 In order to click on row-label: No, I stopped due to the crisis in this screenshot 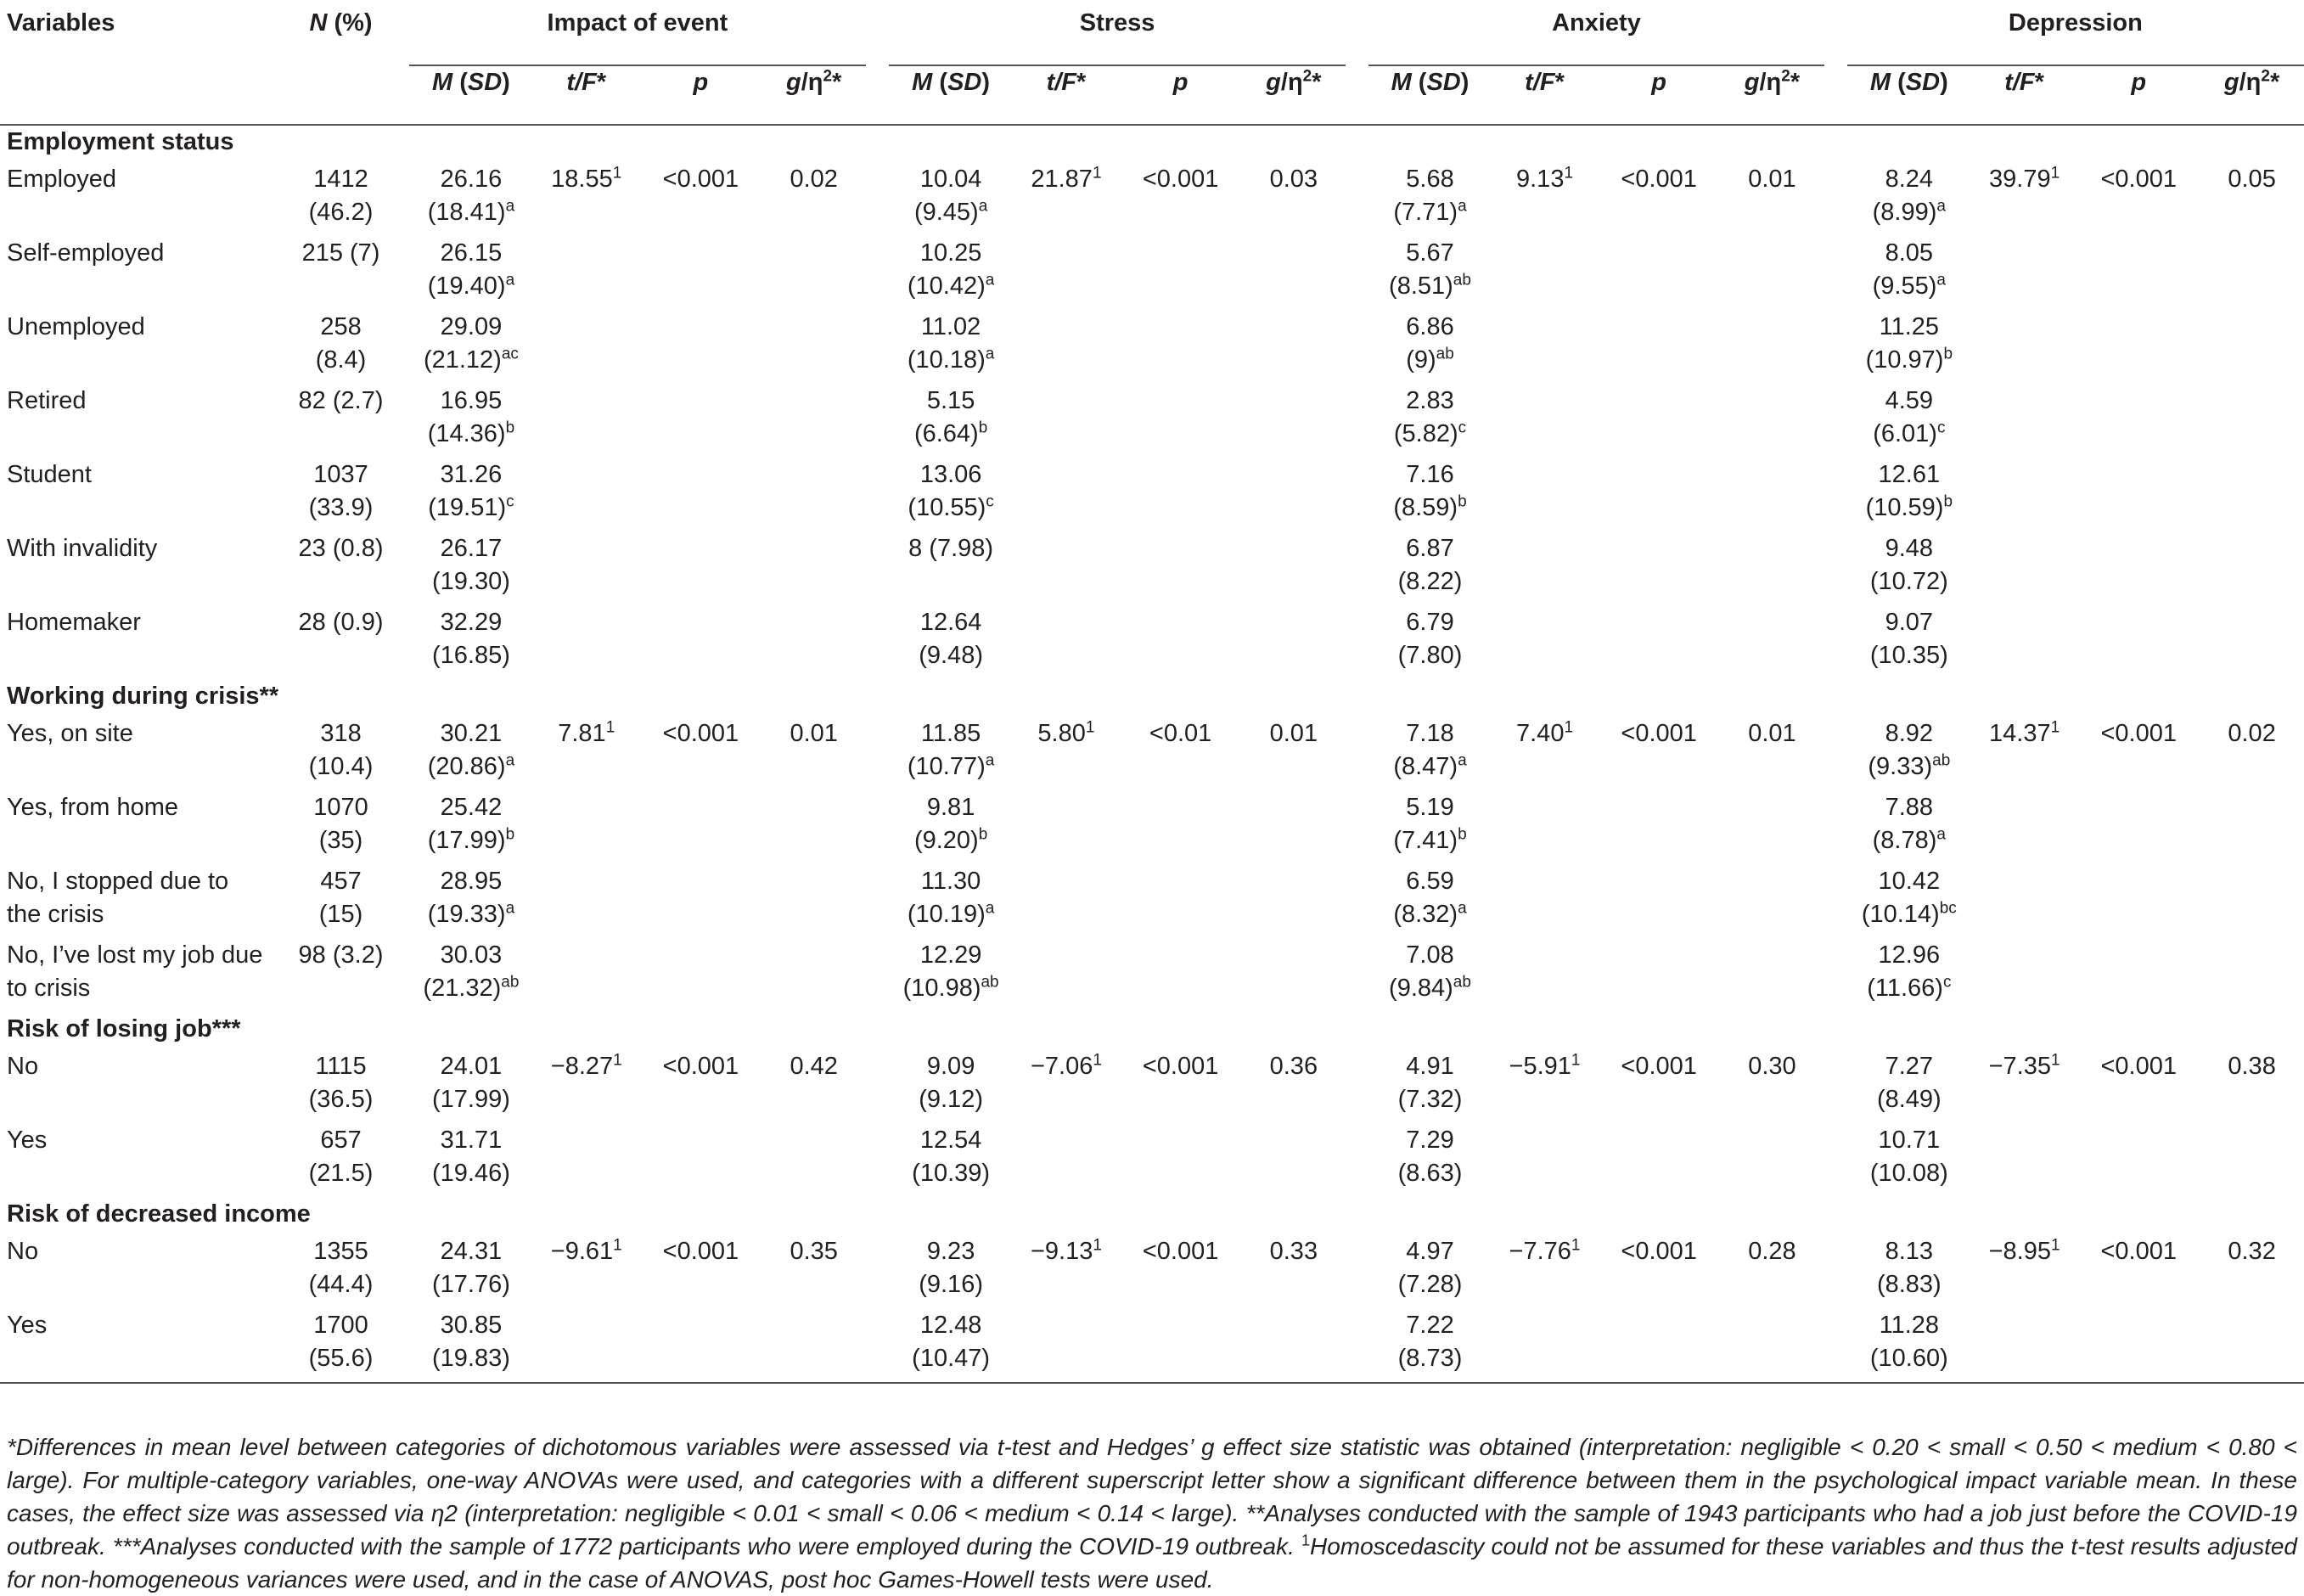, I will do `click(118, 898)`.